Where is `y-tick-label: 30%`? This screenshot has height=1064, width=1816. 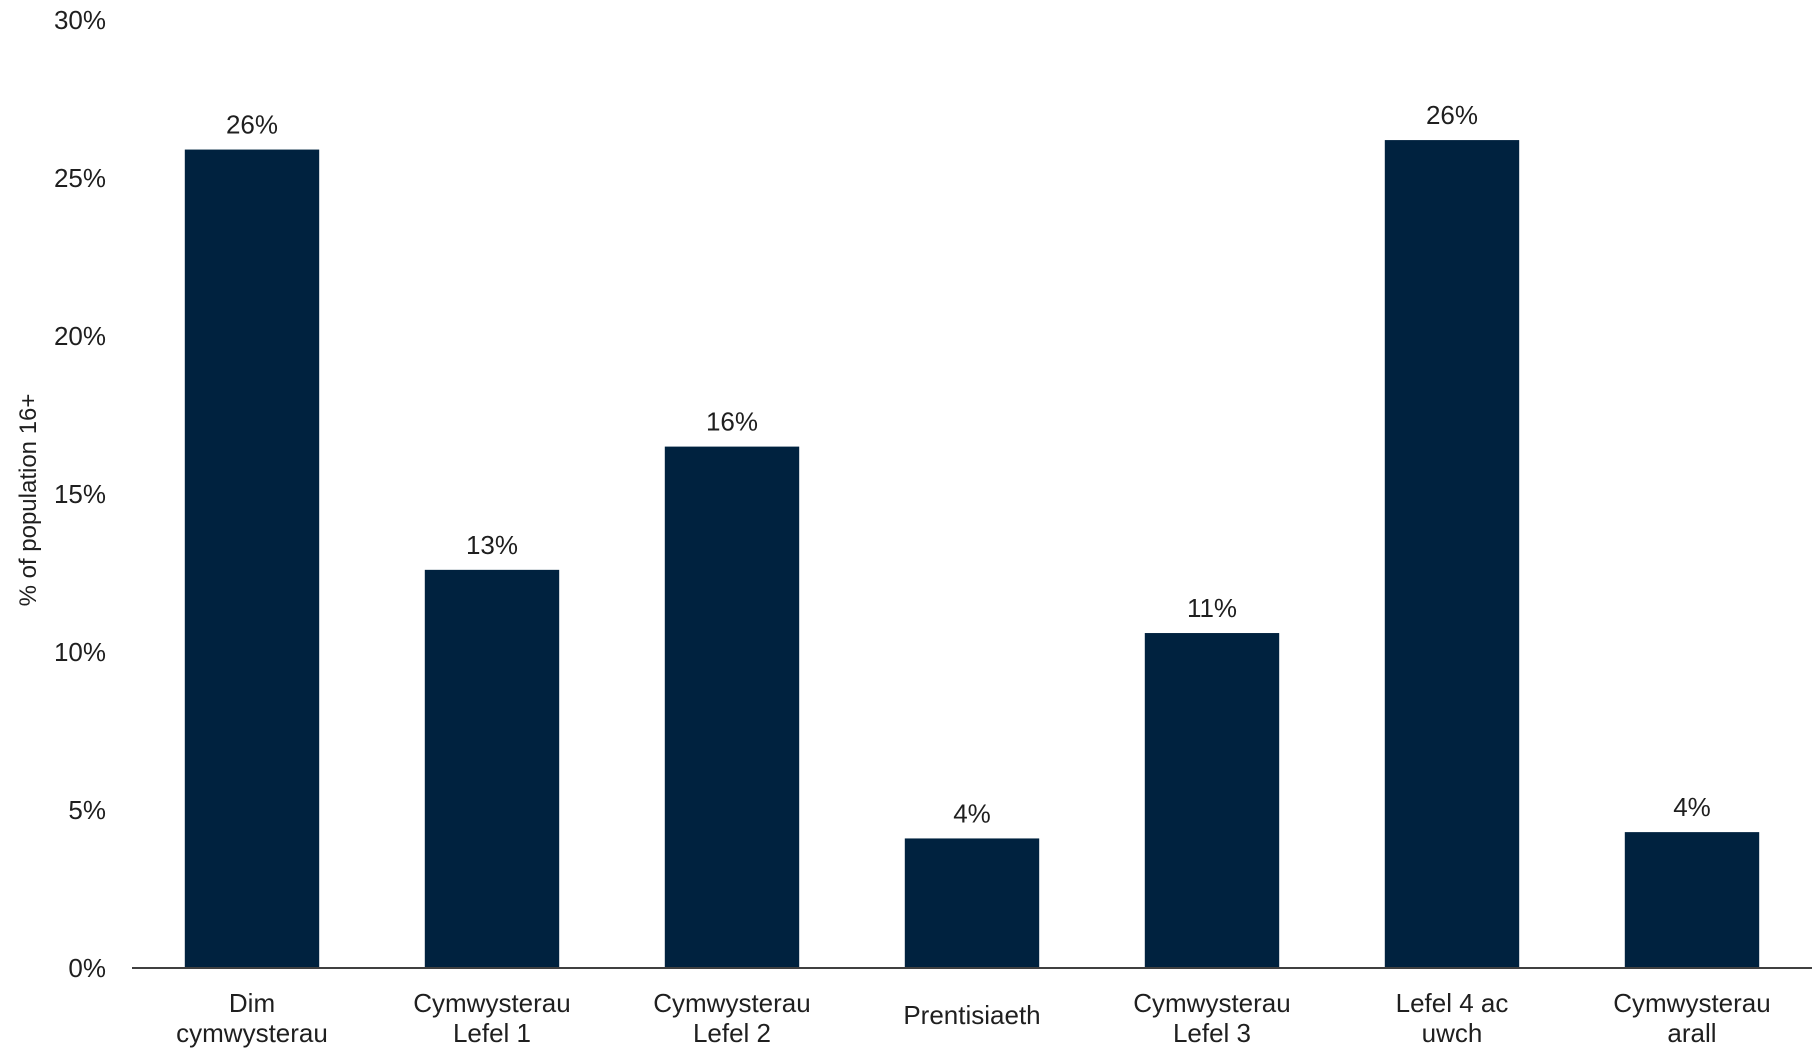
y-tick-label: 30% is located at coordinates (80, 20).